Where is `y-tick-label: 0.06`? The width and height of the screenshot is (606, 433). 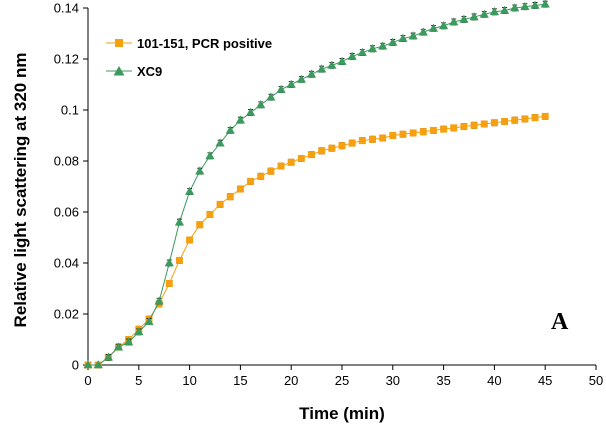 y-tick-label: 0.06 is located at coordinates (66, 212).